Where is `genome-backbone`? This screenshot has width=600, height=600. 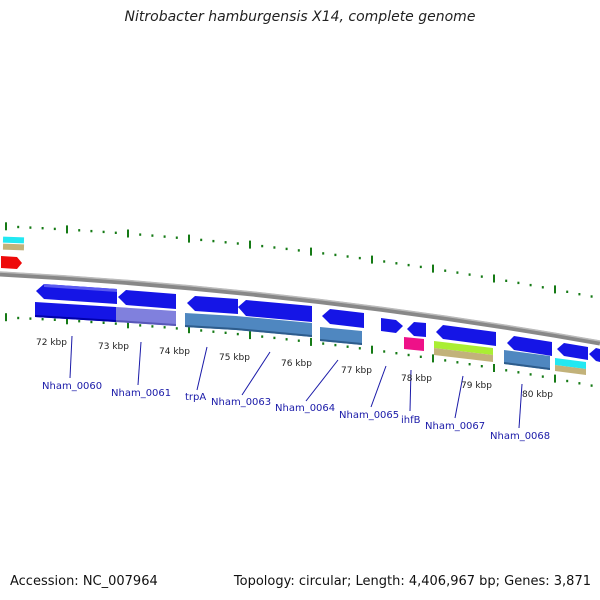 genome-backbone is located at coordinates (300, 308).